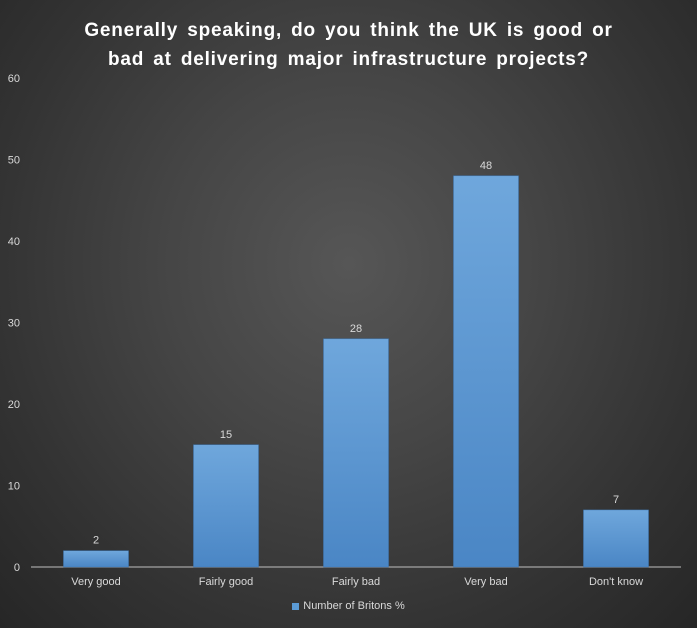 The image size is (697, 628). Describe the element at coordinates (296, 606) in the screenshot. I see `legend-swatch` at that location.